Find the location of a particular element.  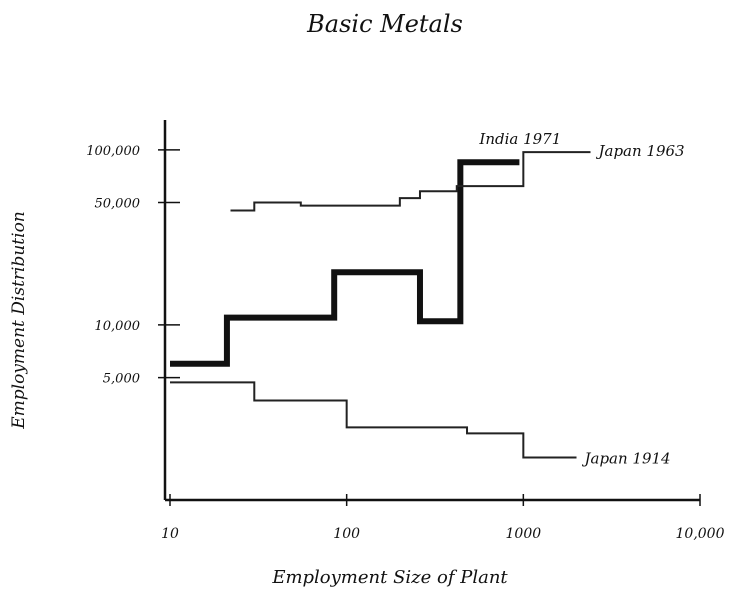

y-axis-label: Employment Distribution is located at coordinates (19, 320).